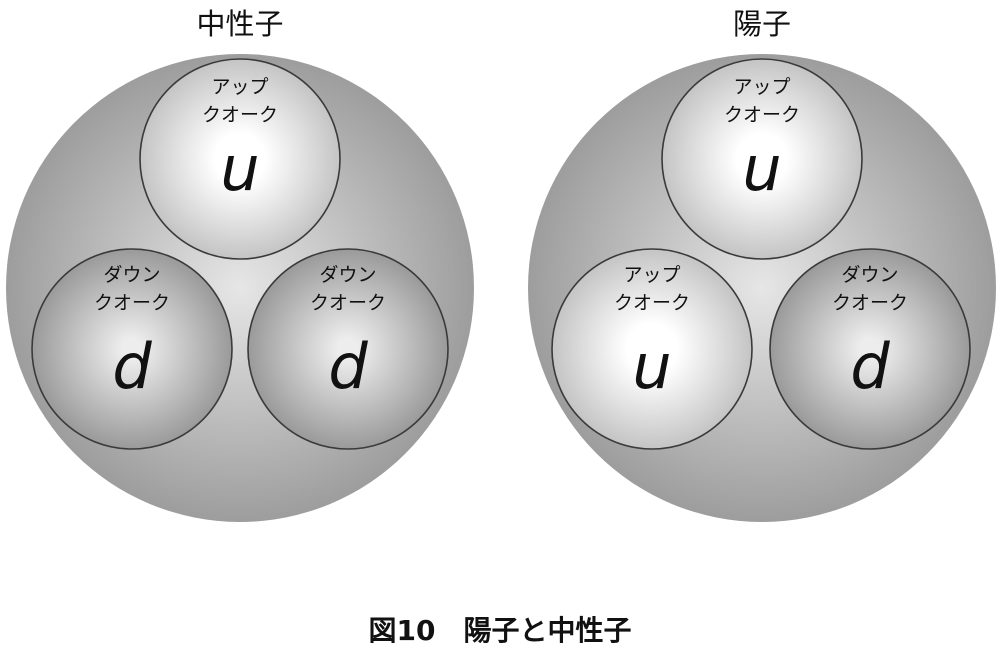  What do you see at coordinates (651, 366) in the screenshot?
I see `proton-quark-left-symbol: u` at bounding box center [651, 366].